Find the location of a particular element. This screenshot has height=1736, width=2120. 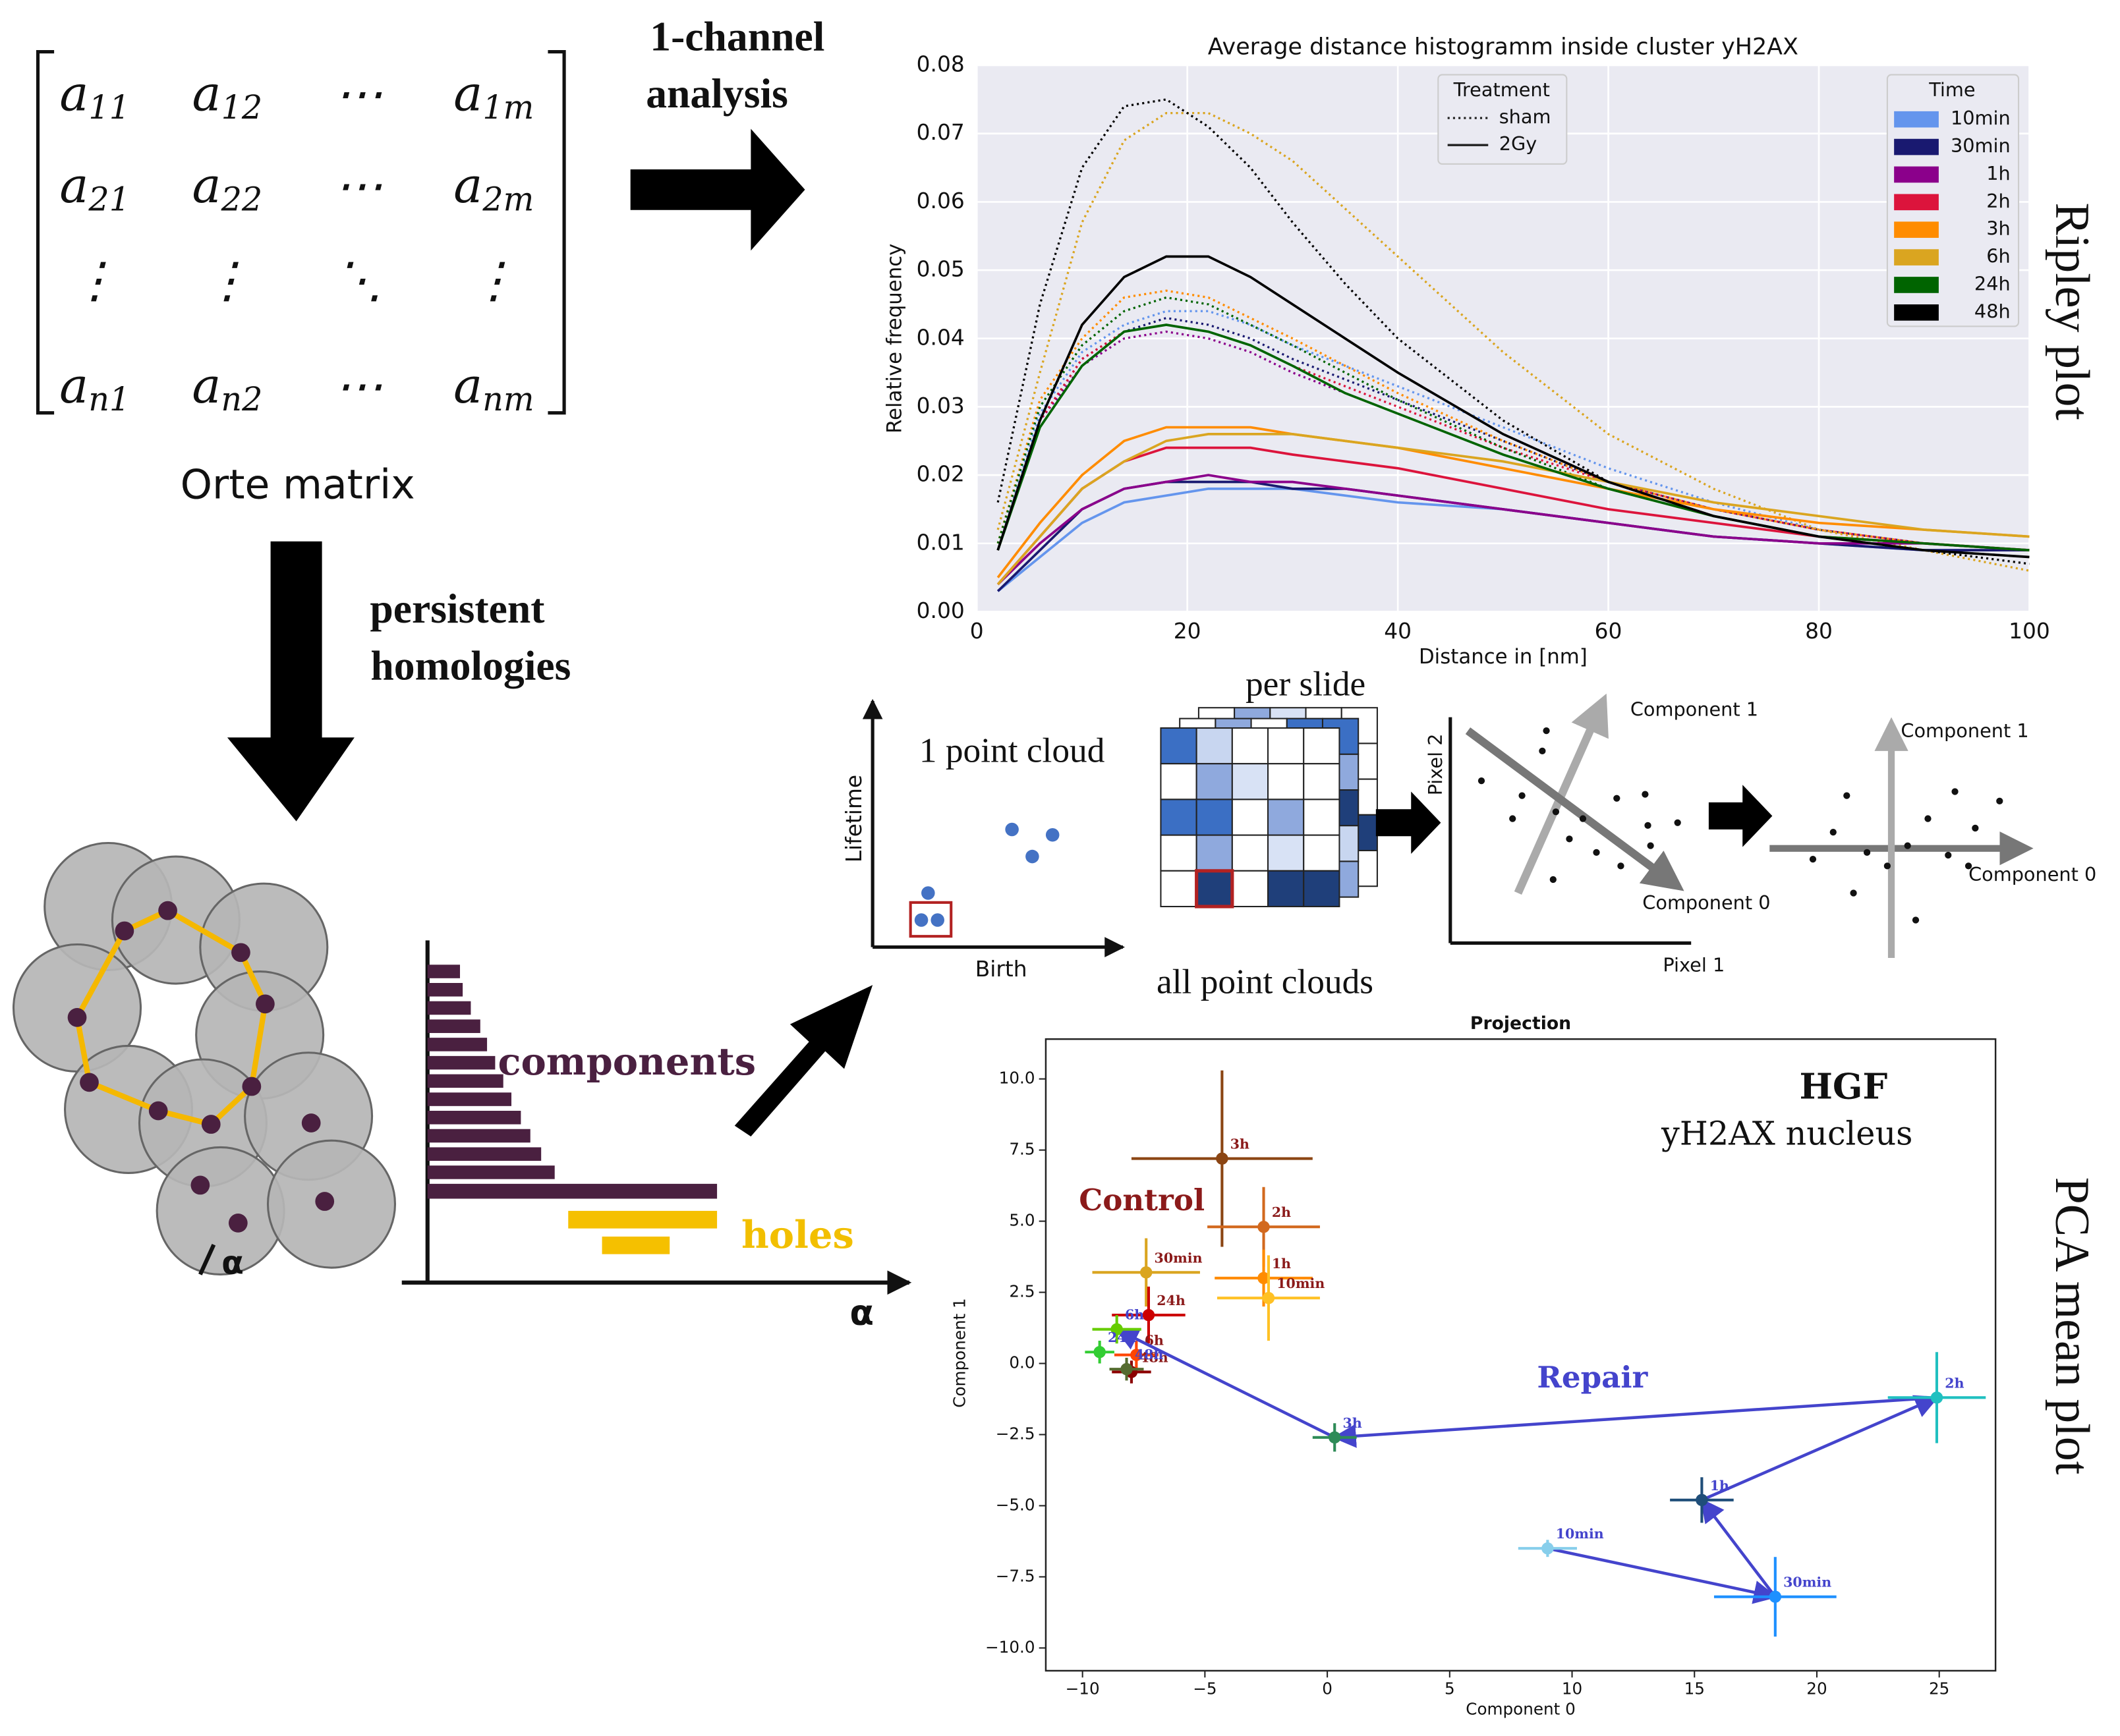

legend-label: 24h is located at coordinates (1992, 283).